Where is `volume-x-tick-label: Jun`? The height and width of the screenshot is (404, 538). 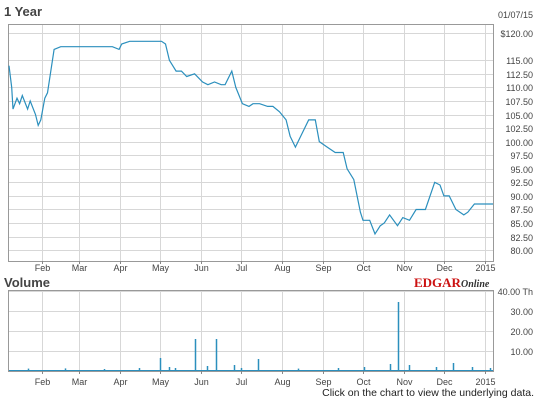 volume-x-tick-label: Jun is located at coordinates (201, 382).